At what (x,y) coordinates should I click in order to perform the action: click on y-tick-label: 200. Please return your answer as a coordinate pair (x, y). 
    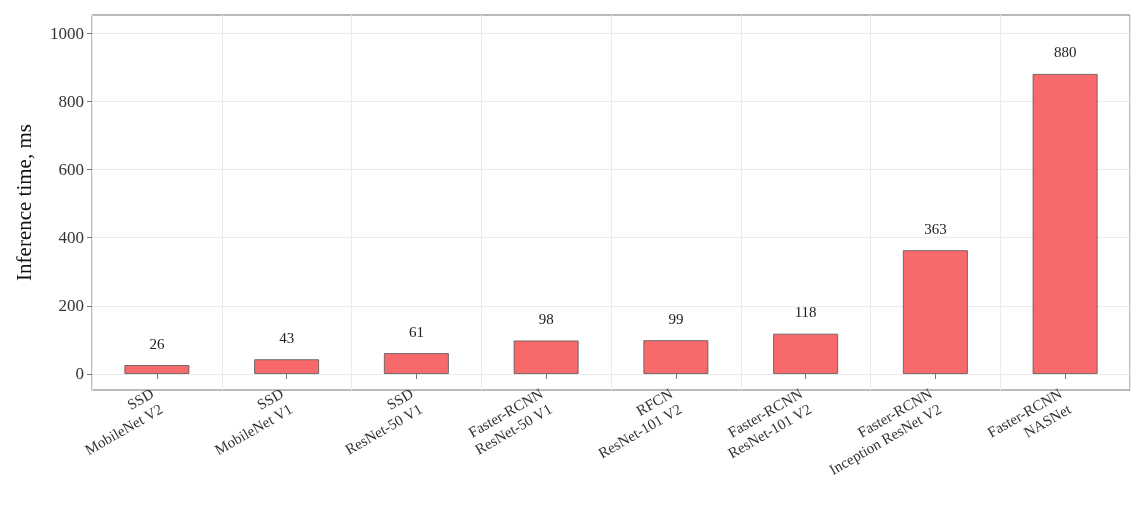
    Looking at the image, I should click on (71, 306).